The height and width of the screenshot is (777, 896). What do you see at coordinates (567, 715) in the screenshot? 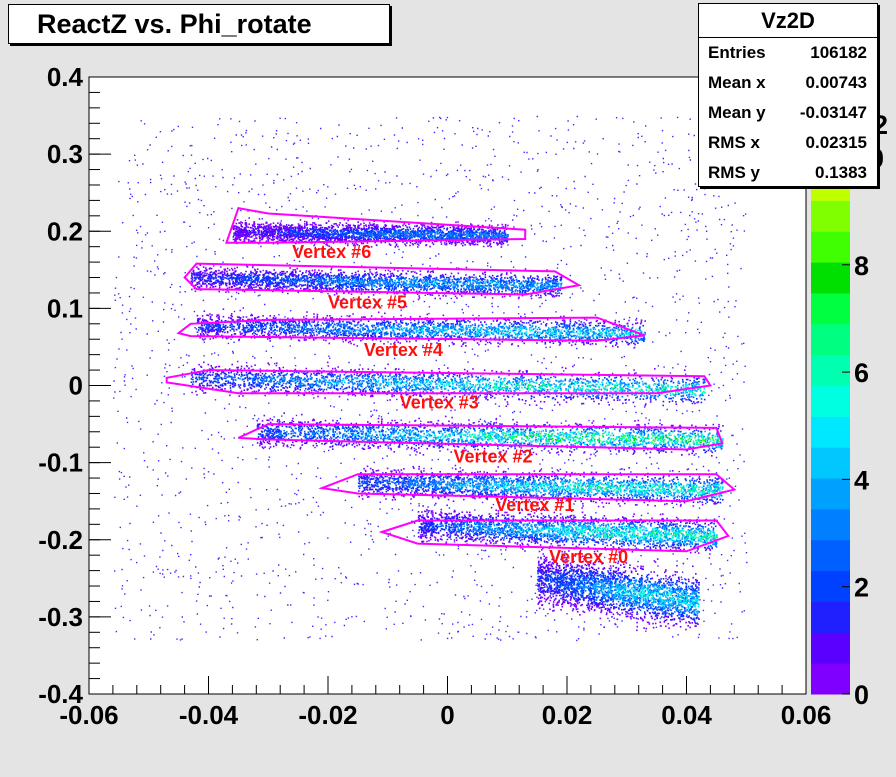
I see `x-tick-label: 0.02` at bounding box center [567, 715].